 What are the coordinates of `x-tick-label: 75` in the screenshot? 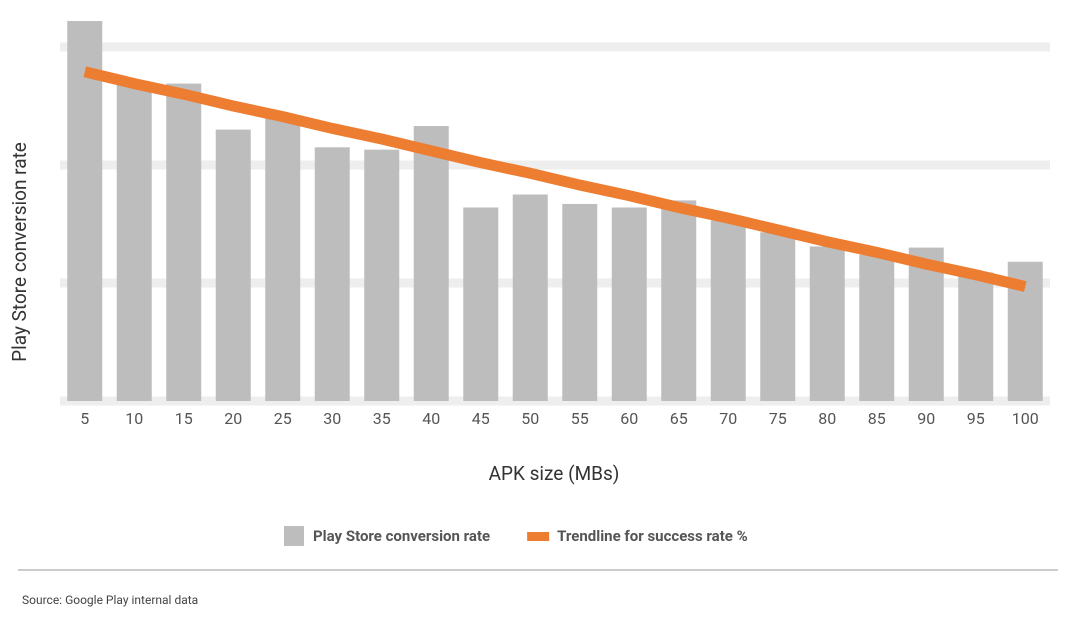 It's located at (778, 418).